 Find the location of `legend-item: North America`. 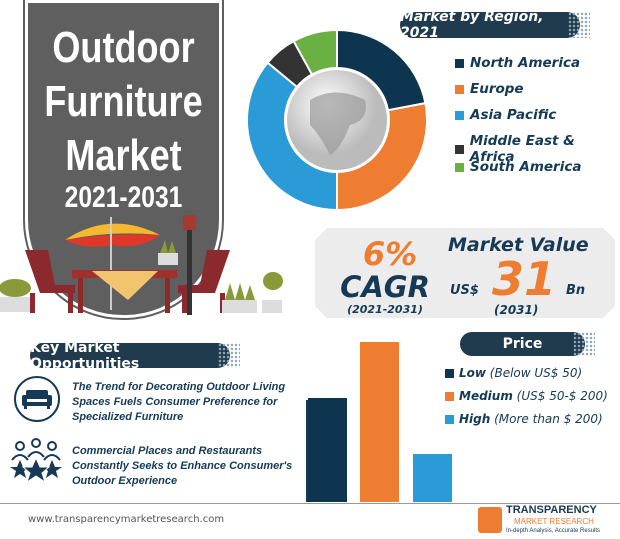

legend-item: North America is located at coordinates (517, 63).